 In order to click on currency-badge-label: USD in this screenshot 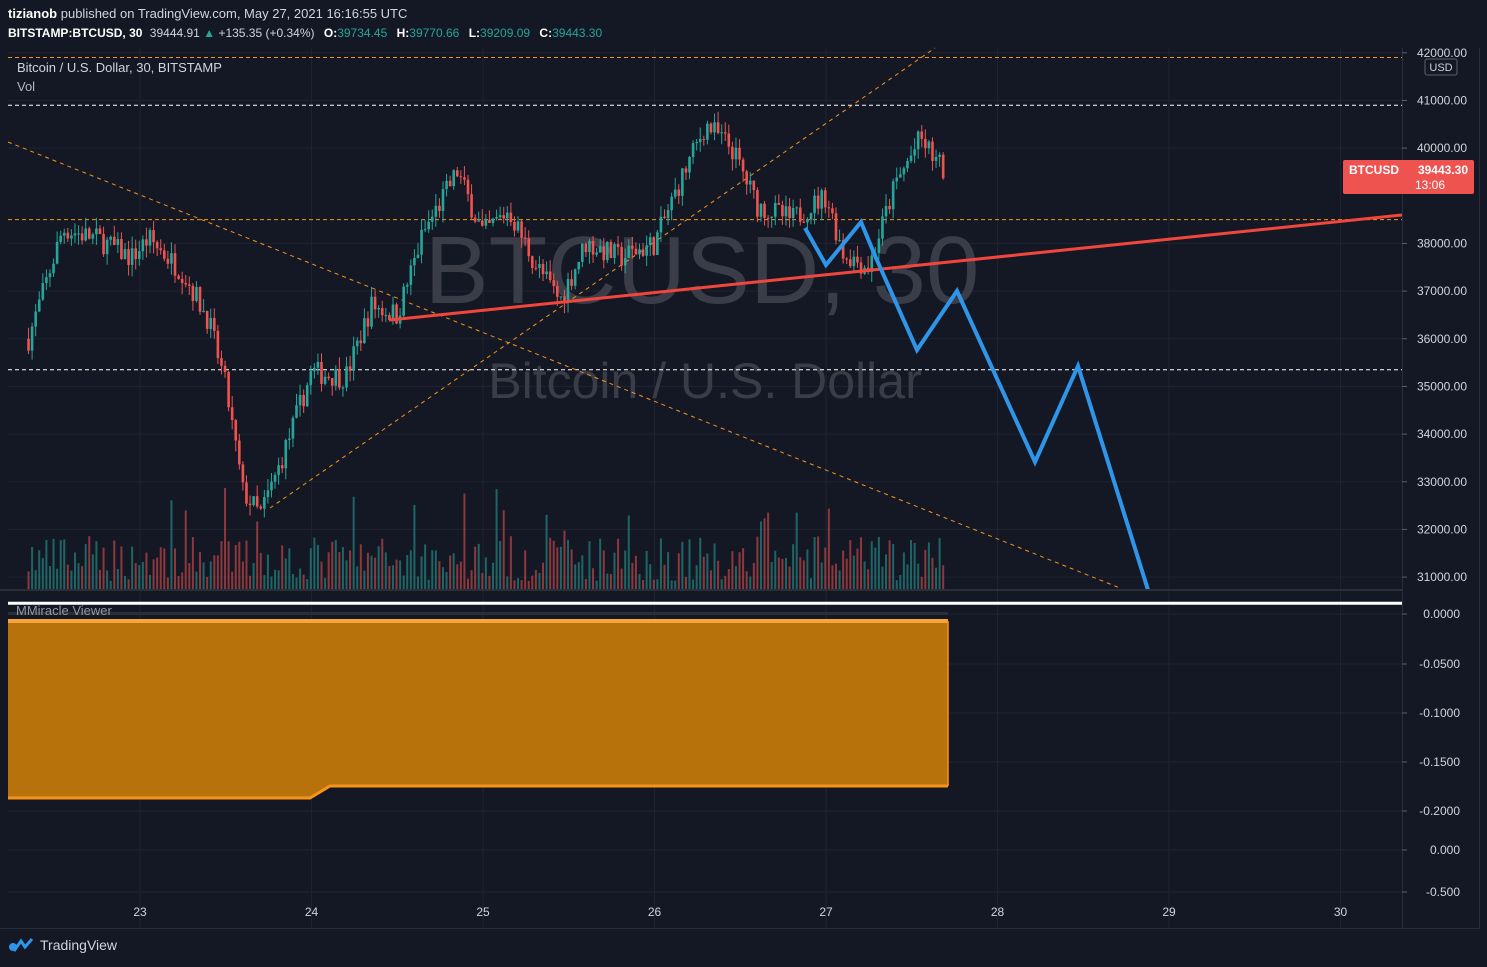, I will do `click(1440, 68)`.